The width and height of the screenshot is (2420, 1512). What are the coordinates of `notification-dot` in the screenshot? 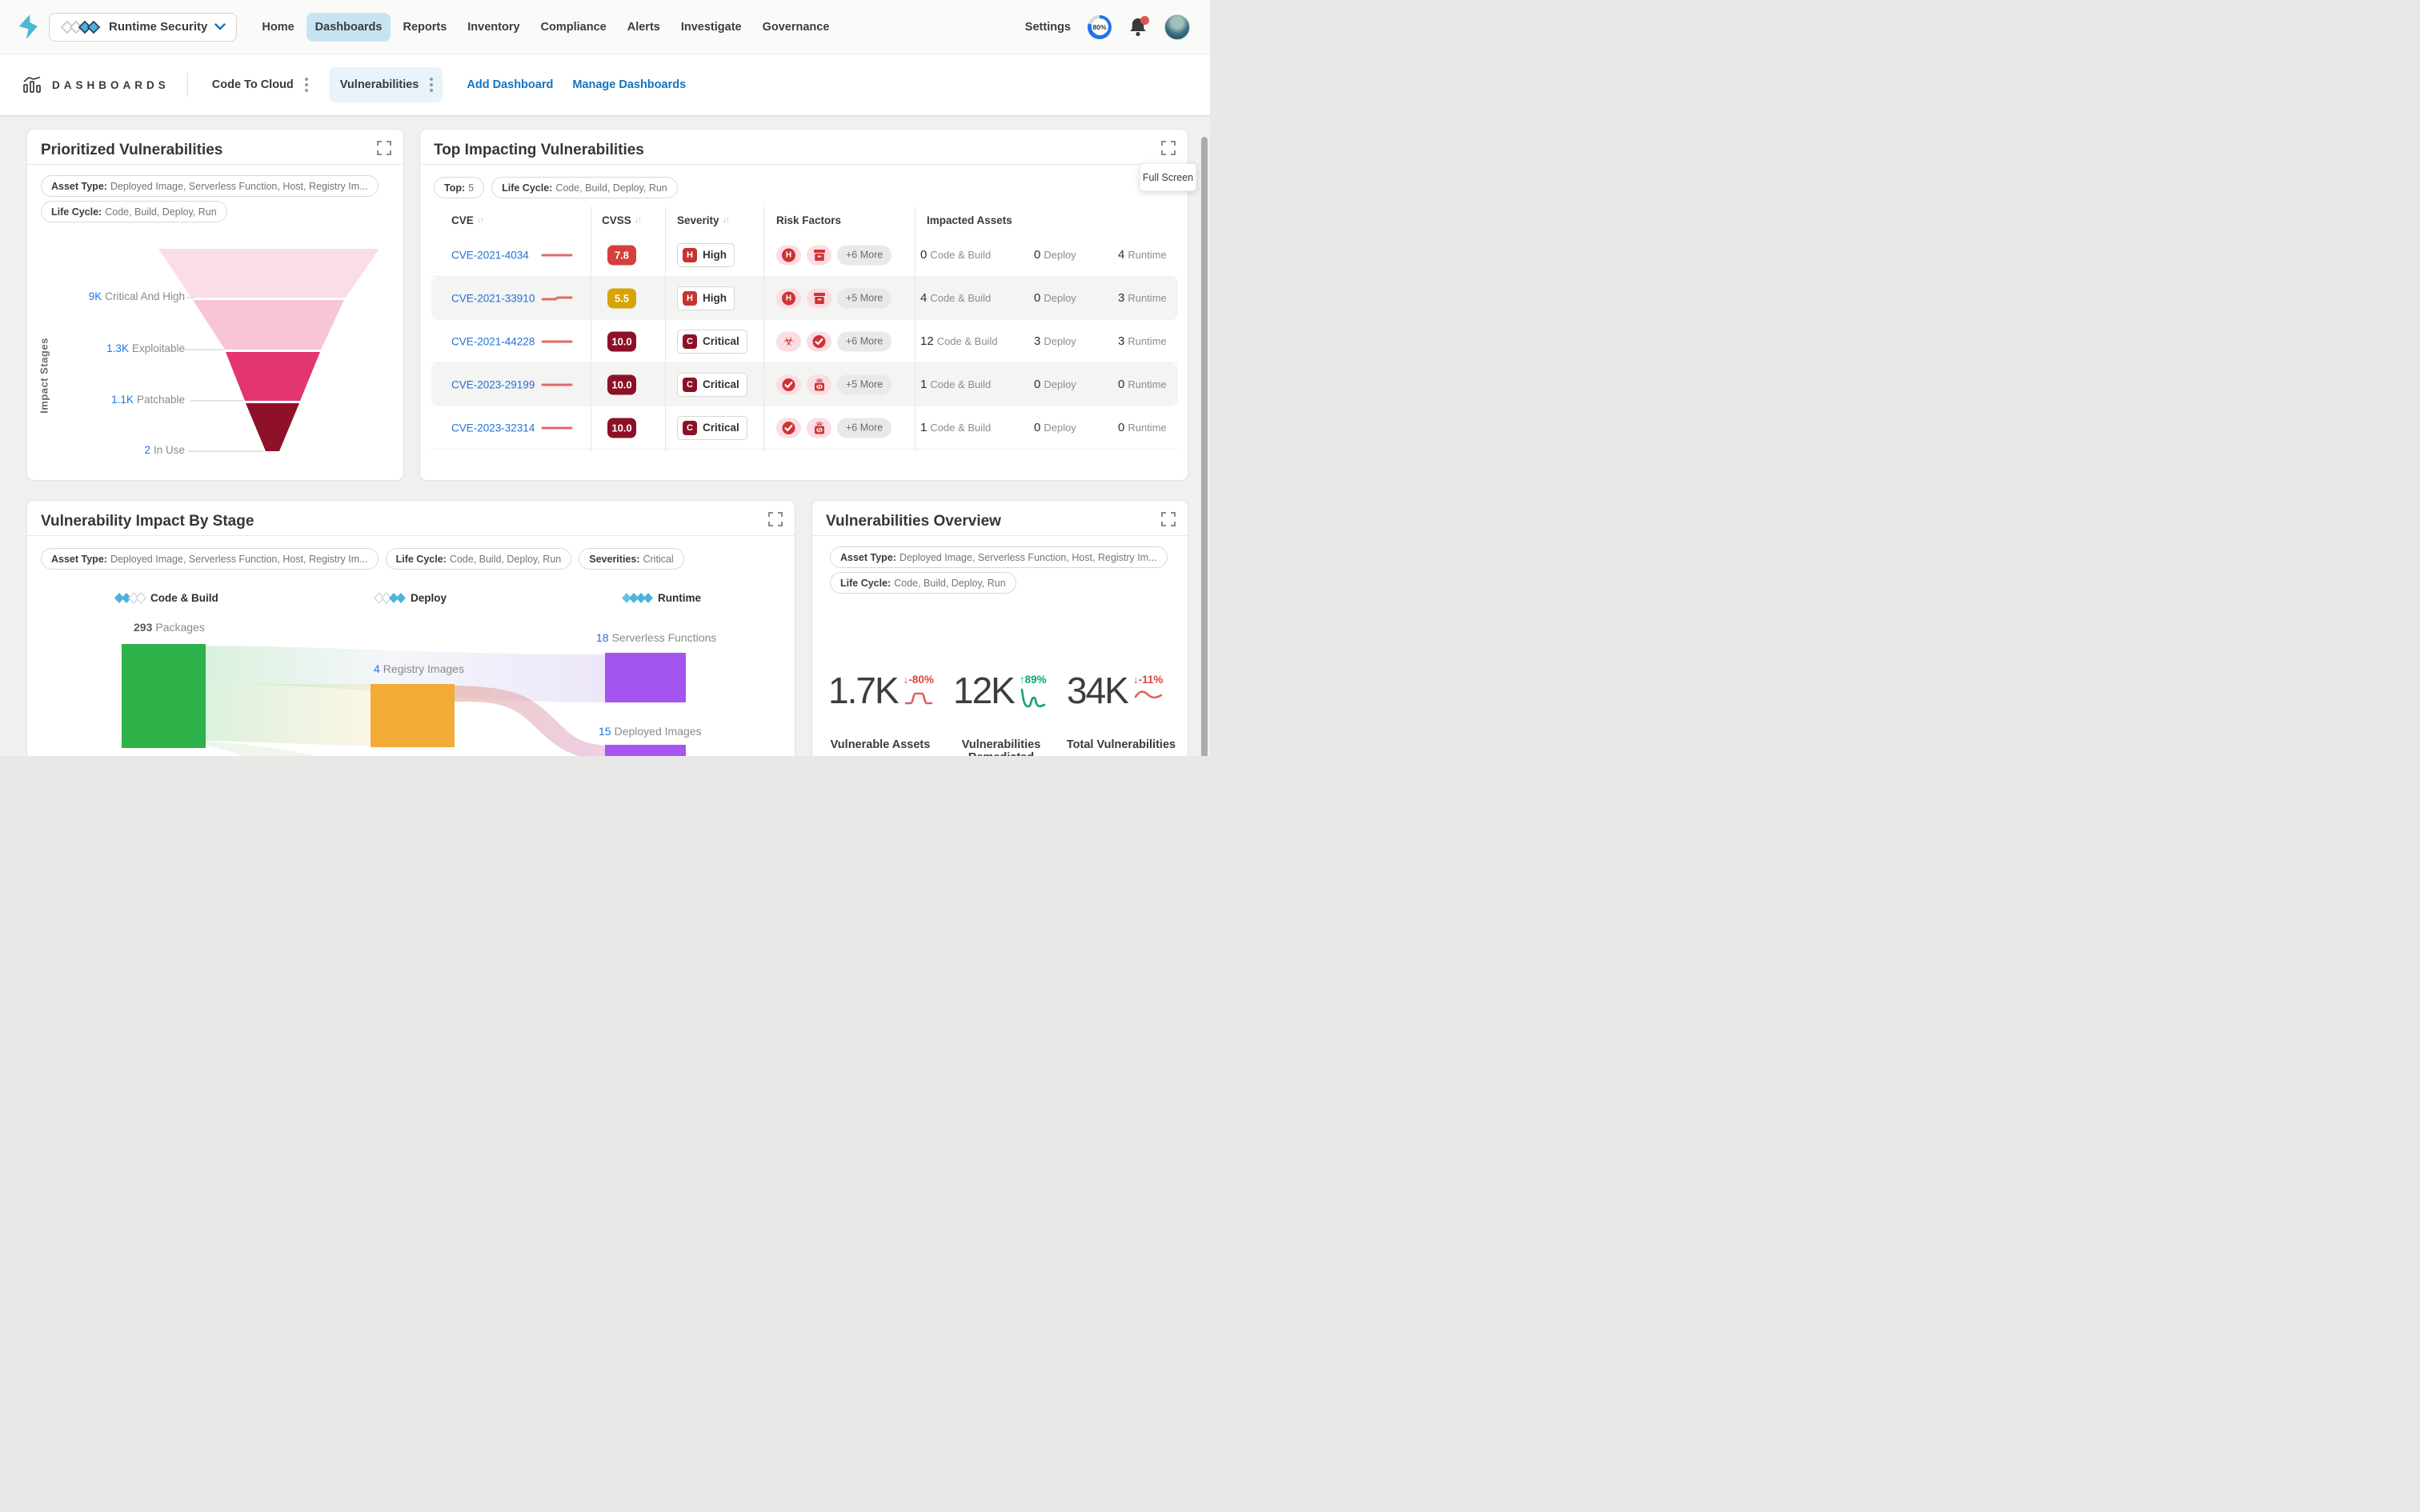 It's located at (1144, 20).